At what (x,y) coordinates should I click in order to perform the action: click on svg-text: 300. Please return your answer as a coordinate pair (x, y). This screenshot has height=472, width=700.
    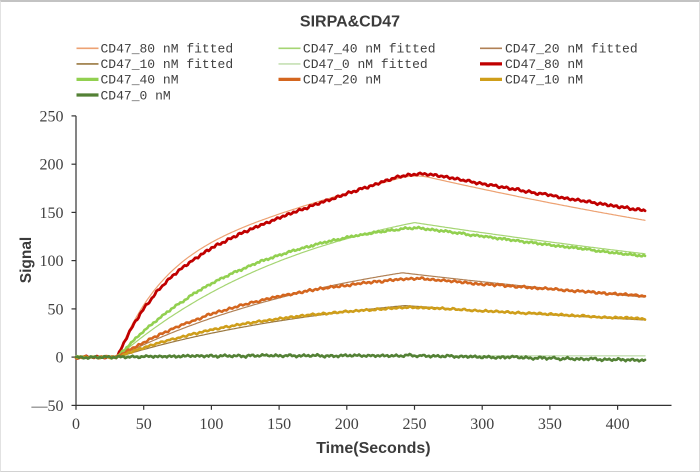
    Looking at the image, I should click on (482, 424).